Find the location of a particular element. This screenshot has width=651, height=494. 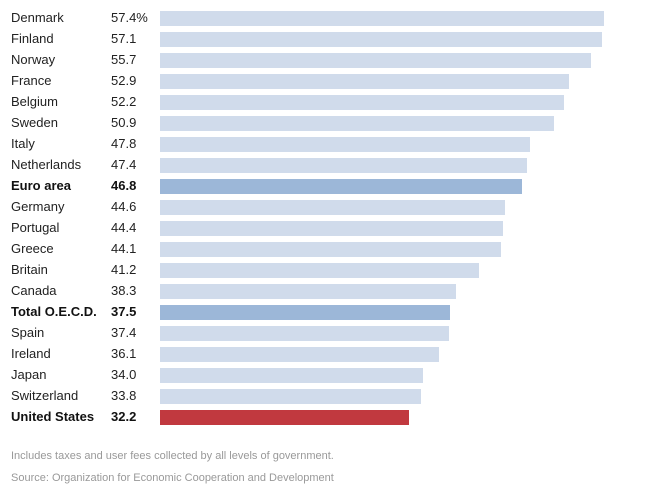

bar-row: Euro area 46.8 is located at coordinates (325, 186).